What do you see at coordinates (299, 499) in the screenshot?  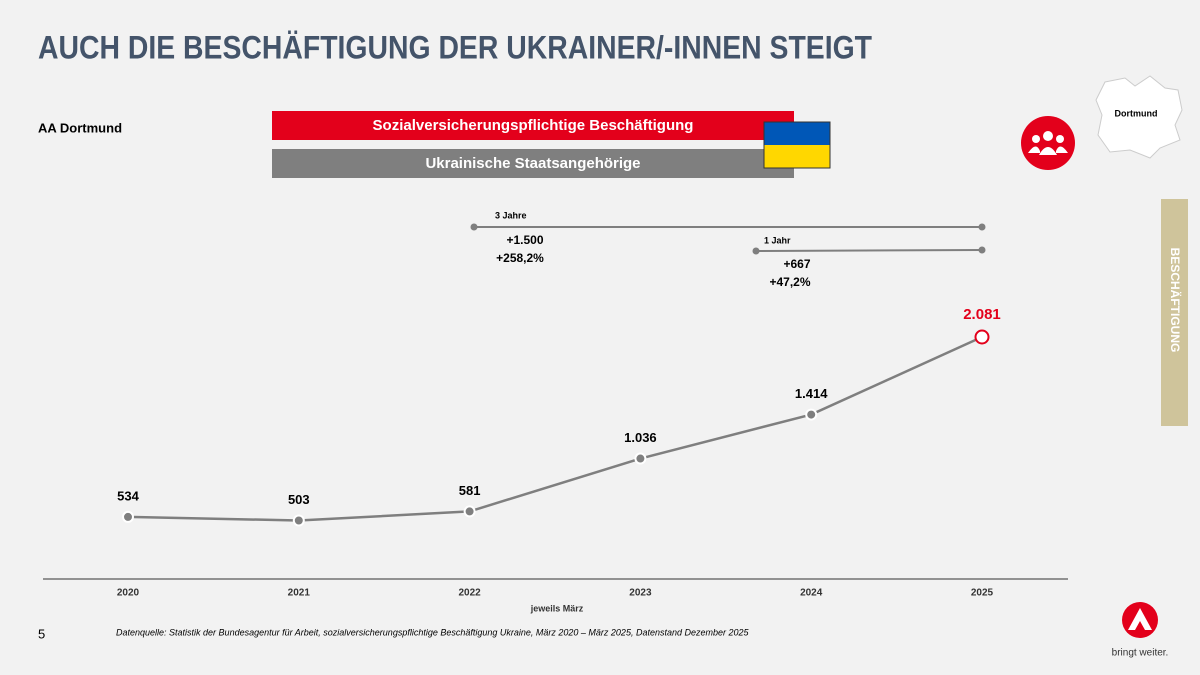 I see `value-label: 503` at bounding box center [299, 499].